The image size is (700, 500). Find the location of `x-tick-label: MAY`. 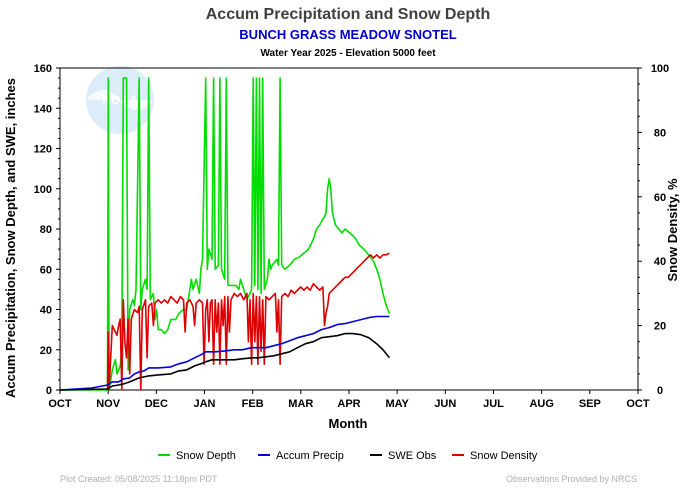

x-tick-label: MAY is located at coordinates (397, 404).